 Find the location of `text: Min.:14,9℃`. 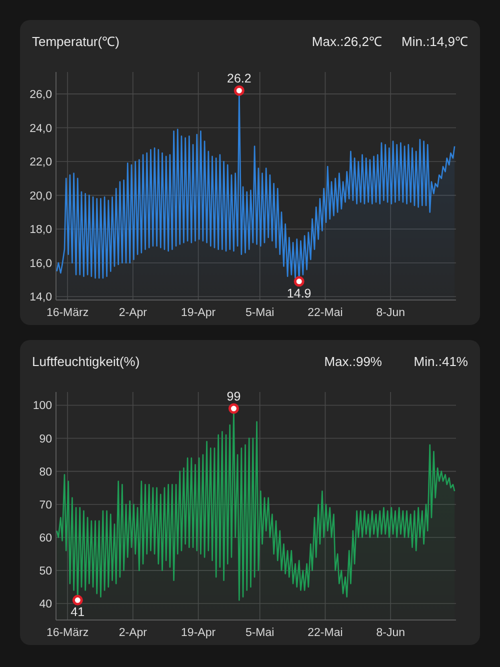

text: Min.:14,9℃ is located at coordinates (435, 41).